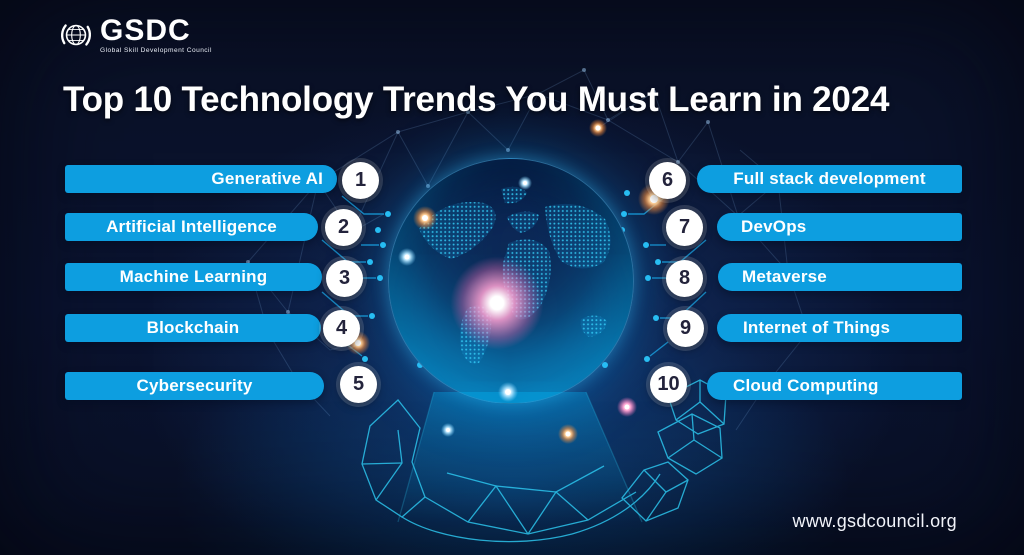 This screenshot has width=1024, height=555. What do you see at coordinates (358, 384) in the screenshot?
I see `trend-number-badge-5: 5` at bounding box center [358, 384].